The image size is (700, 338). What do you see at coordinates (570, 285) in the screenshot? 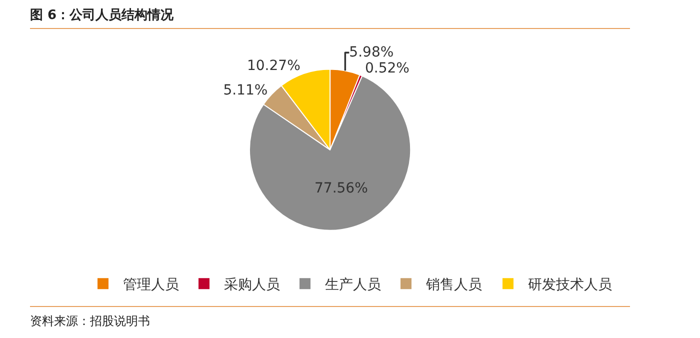
I see `legend-label: 研发技术人员` at bounding box center [570, 285].